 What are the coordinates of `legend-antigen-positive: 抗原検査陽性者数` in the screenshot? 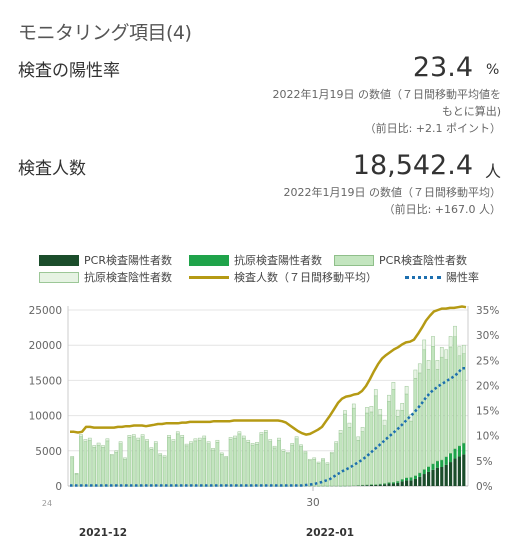 It's located at (255, 260).